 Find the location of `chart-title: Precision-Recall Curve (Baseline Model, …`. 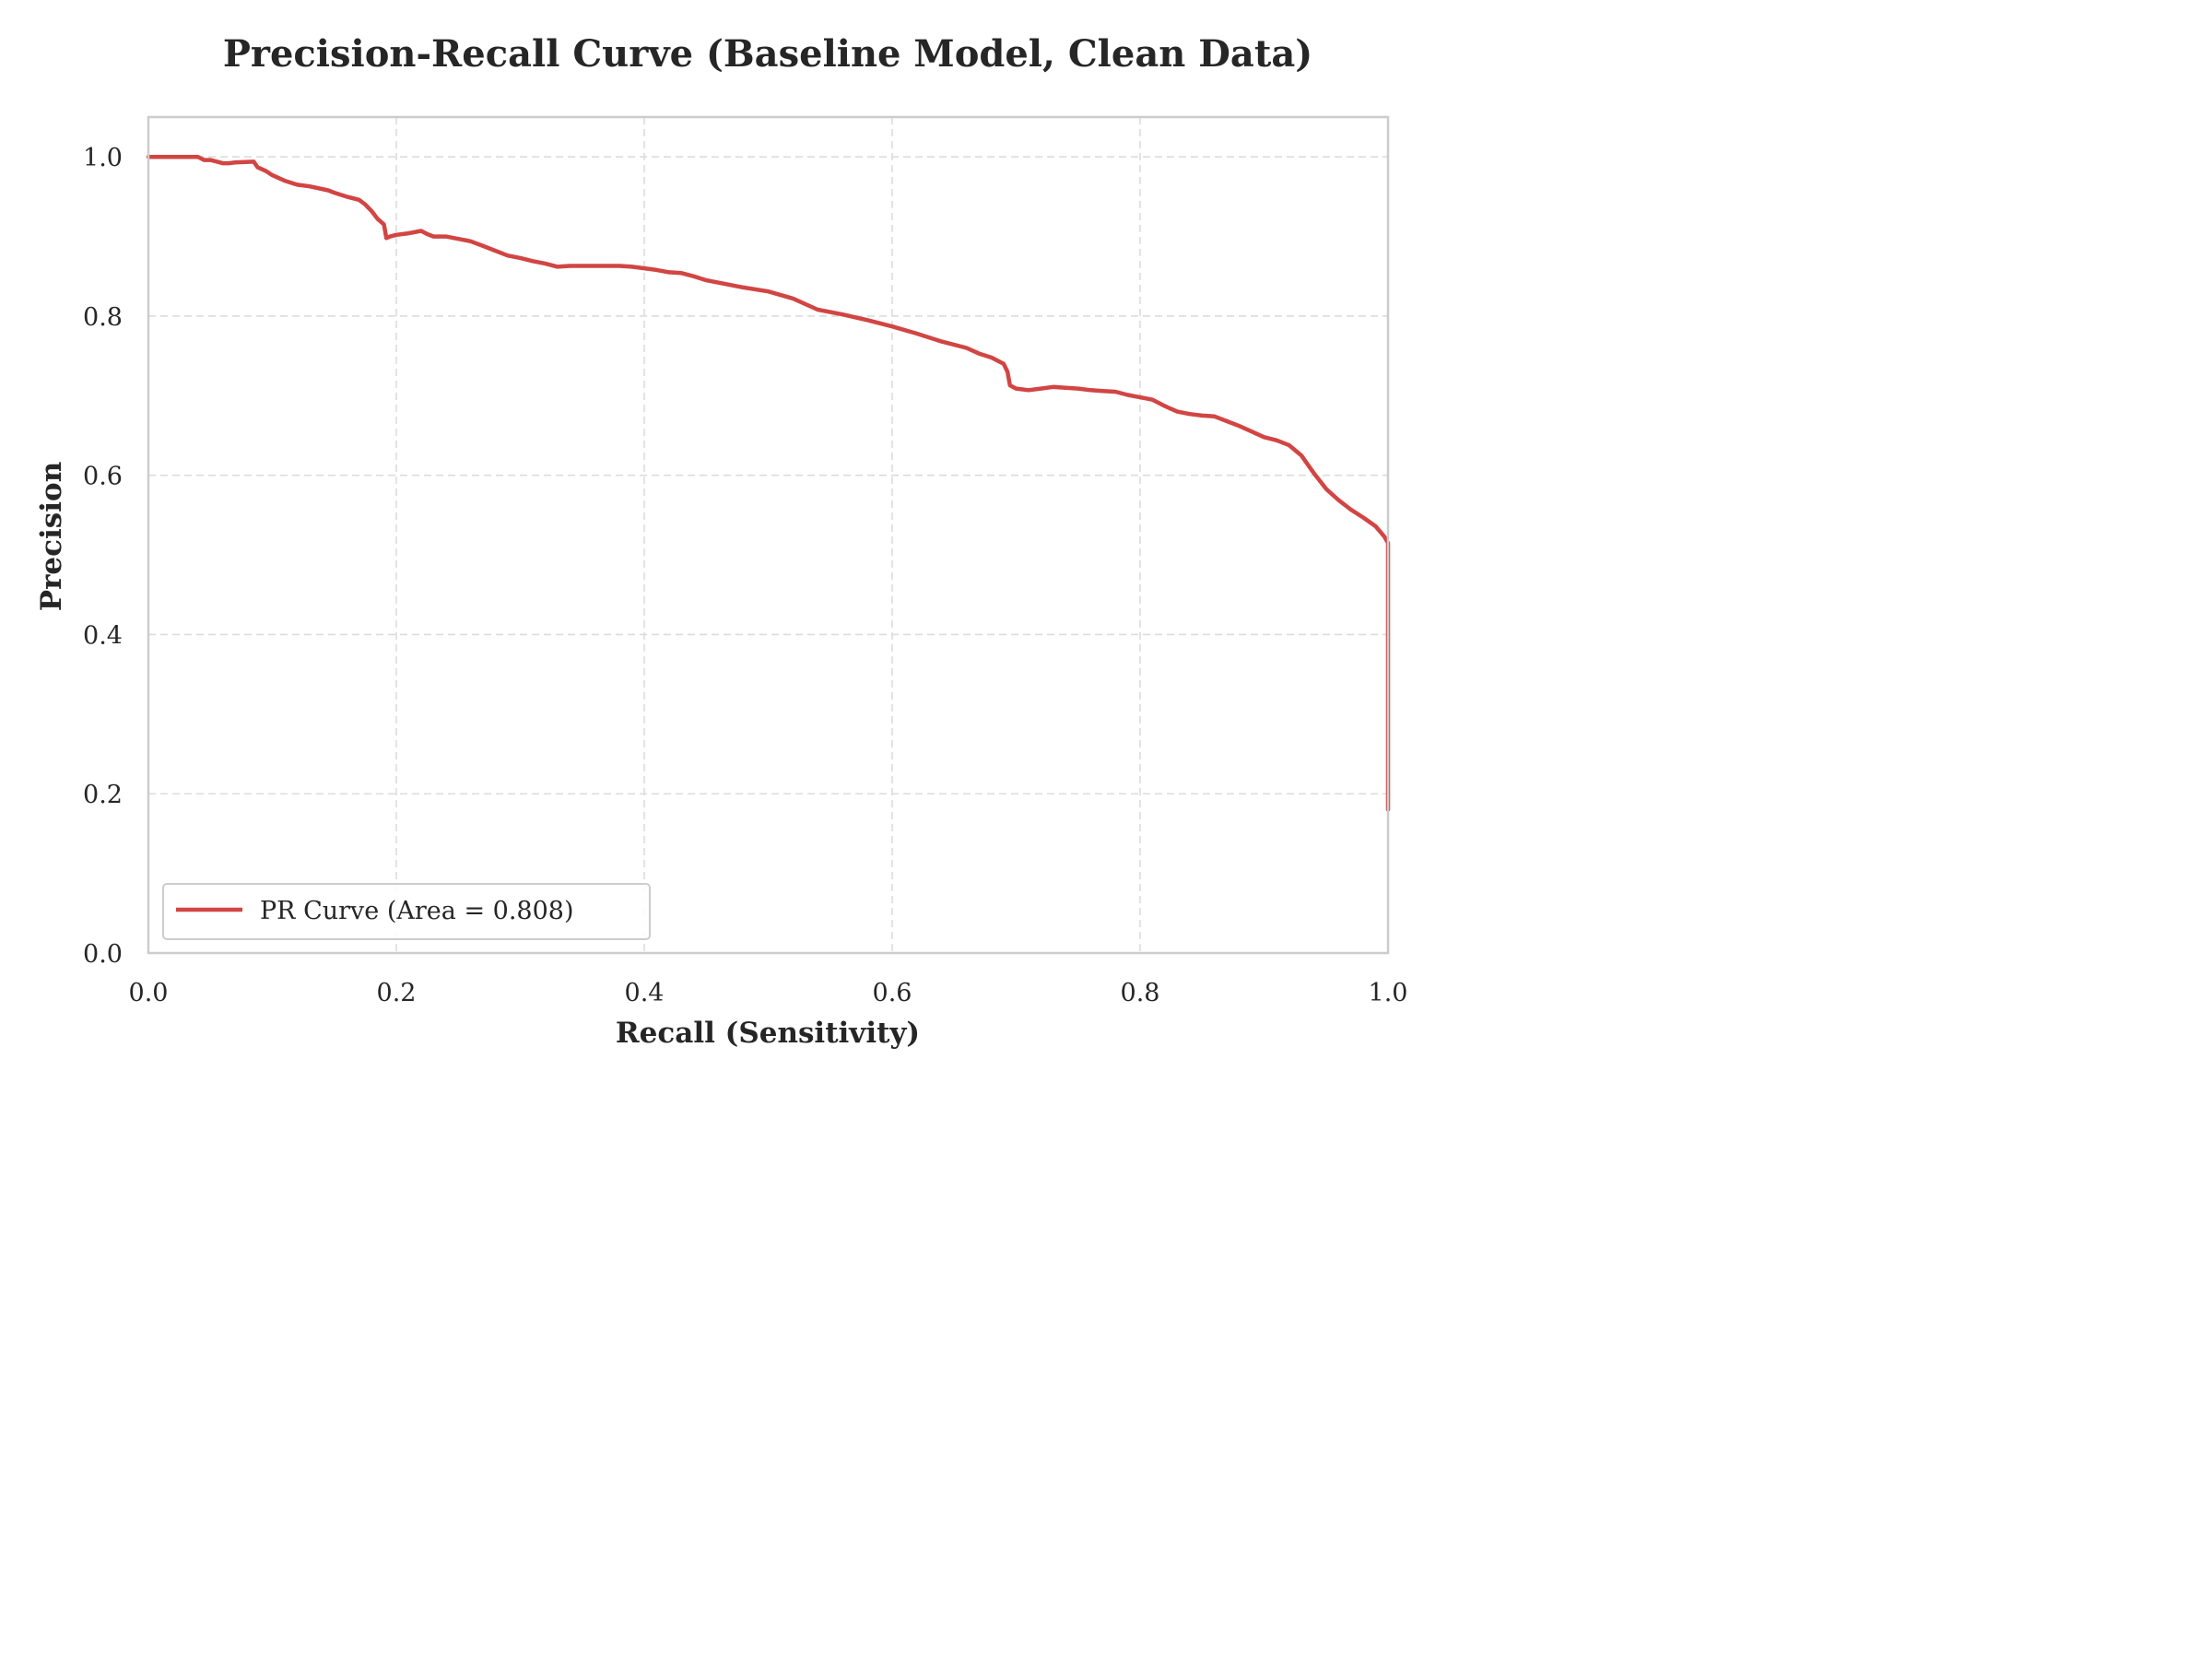

chart-title: Precision-Recall Curve (Baseline Model, … is located at coordinates (767, 54).